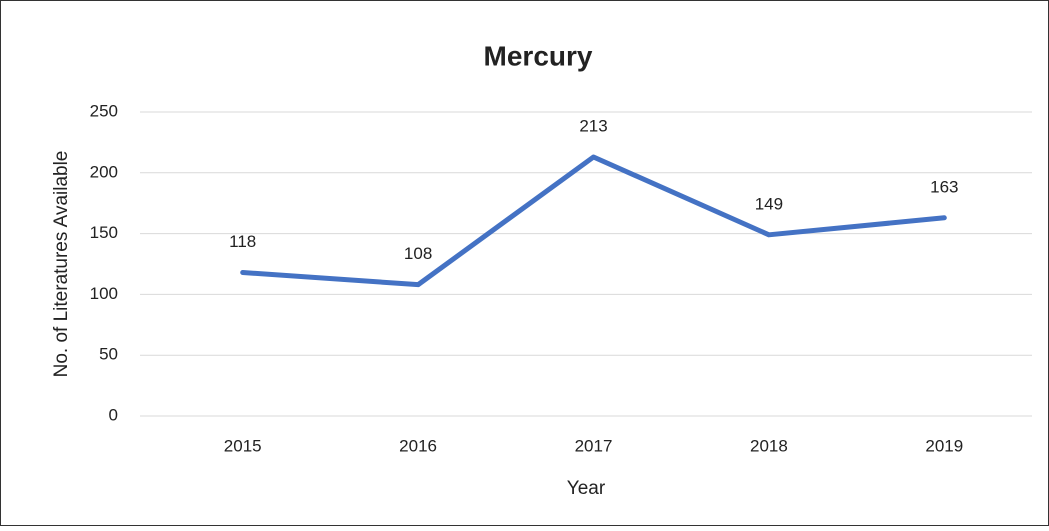 This screenshot has width=1049, height=531. Describe the element at coordinates (418, 445) in the screenshot. I see `x-tick-label: 2016` at that location.